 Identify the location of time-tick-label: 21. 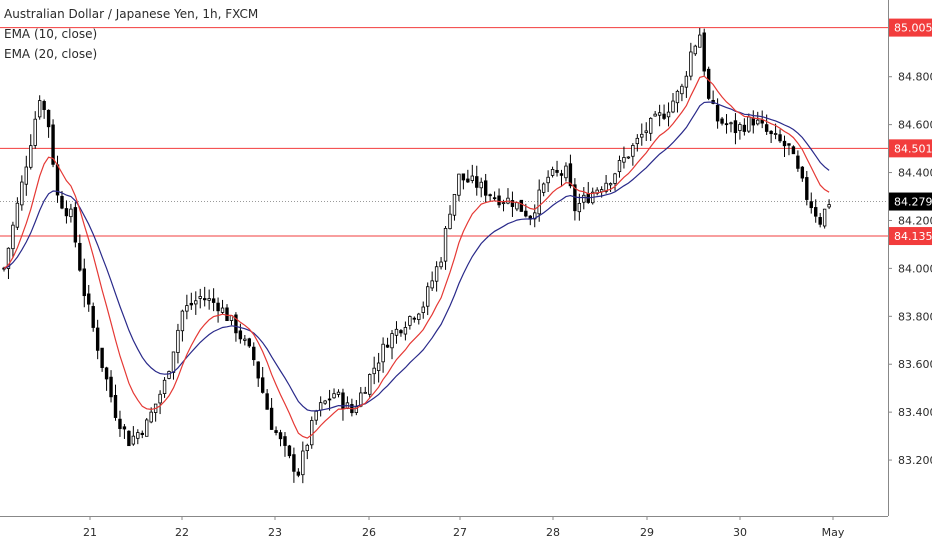
(90, 532).